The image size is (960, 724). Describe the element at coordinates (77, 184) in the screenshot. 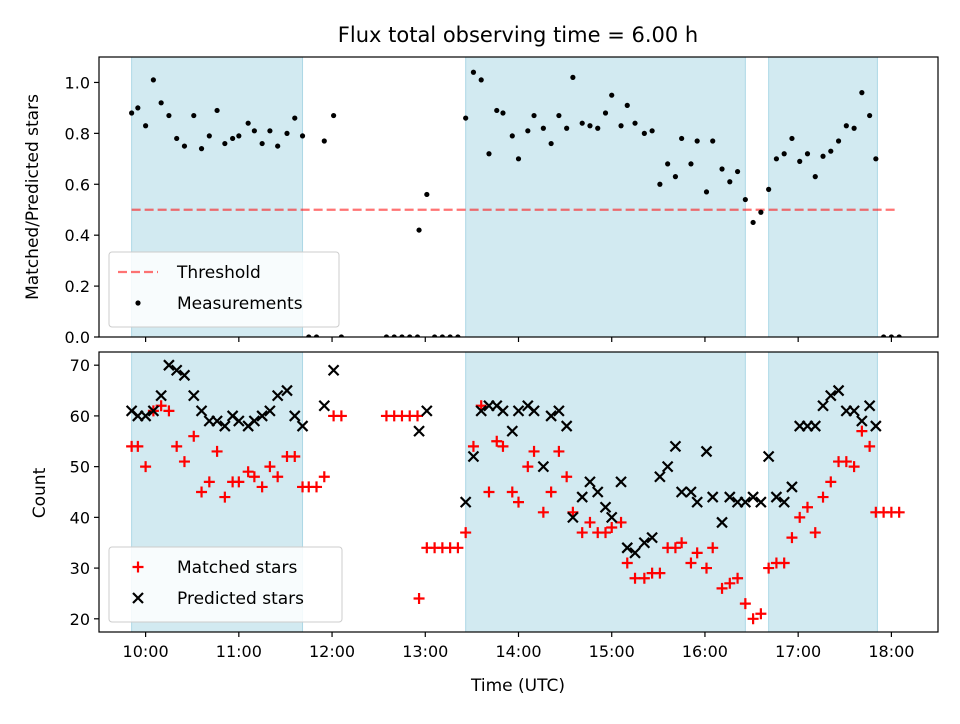

I see `y-tick-label: 0.6` at that location.